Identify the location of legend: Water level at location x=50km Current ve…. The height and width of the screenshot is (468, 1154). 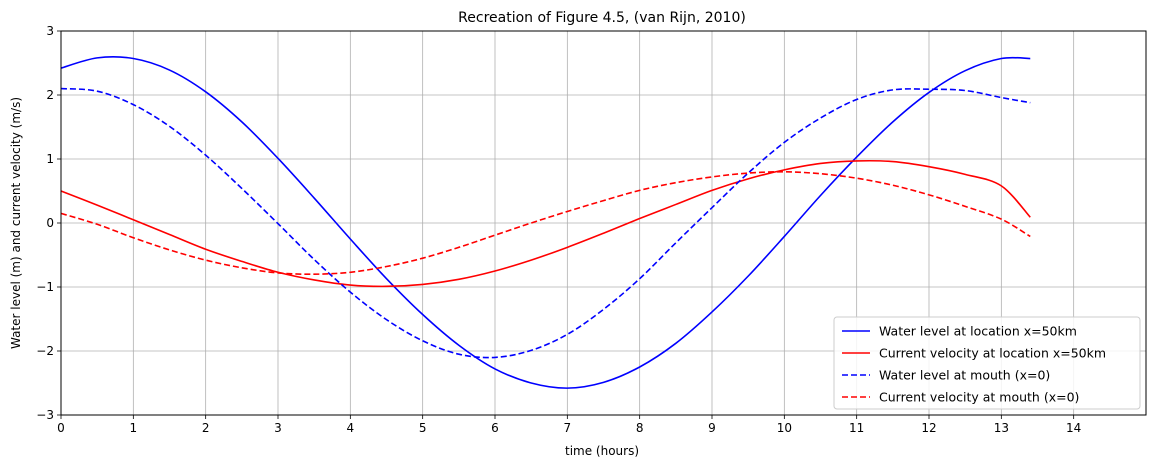
(987, 363).